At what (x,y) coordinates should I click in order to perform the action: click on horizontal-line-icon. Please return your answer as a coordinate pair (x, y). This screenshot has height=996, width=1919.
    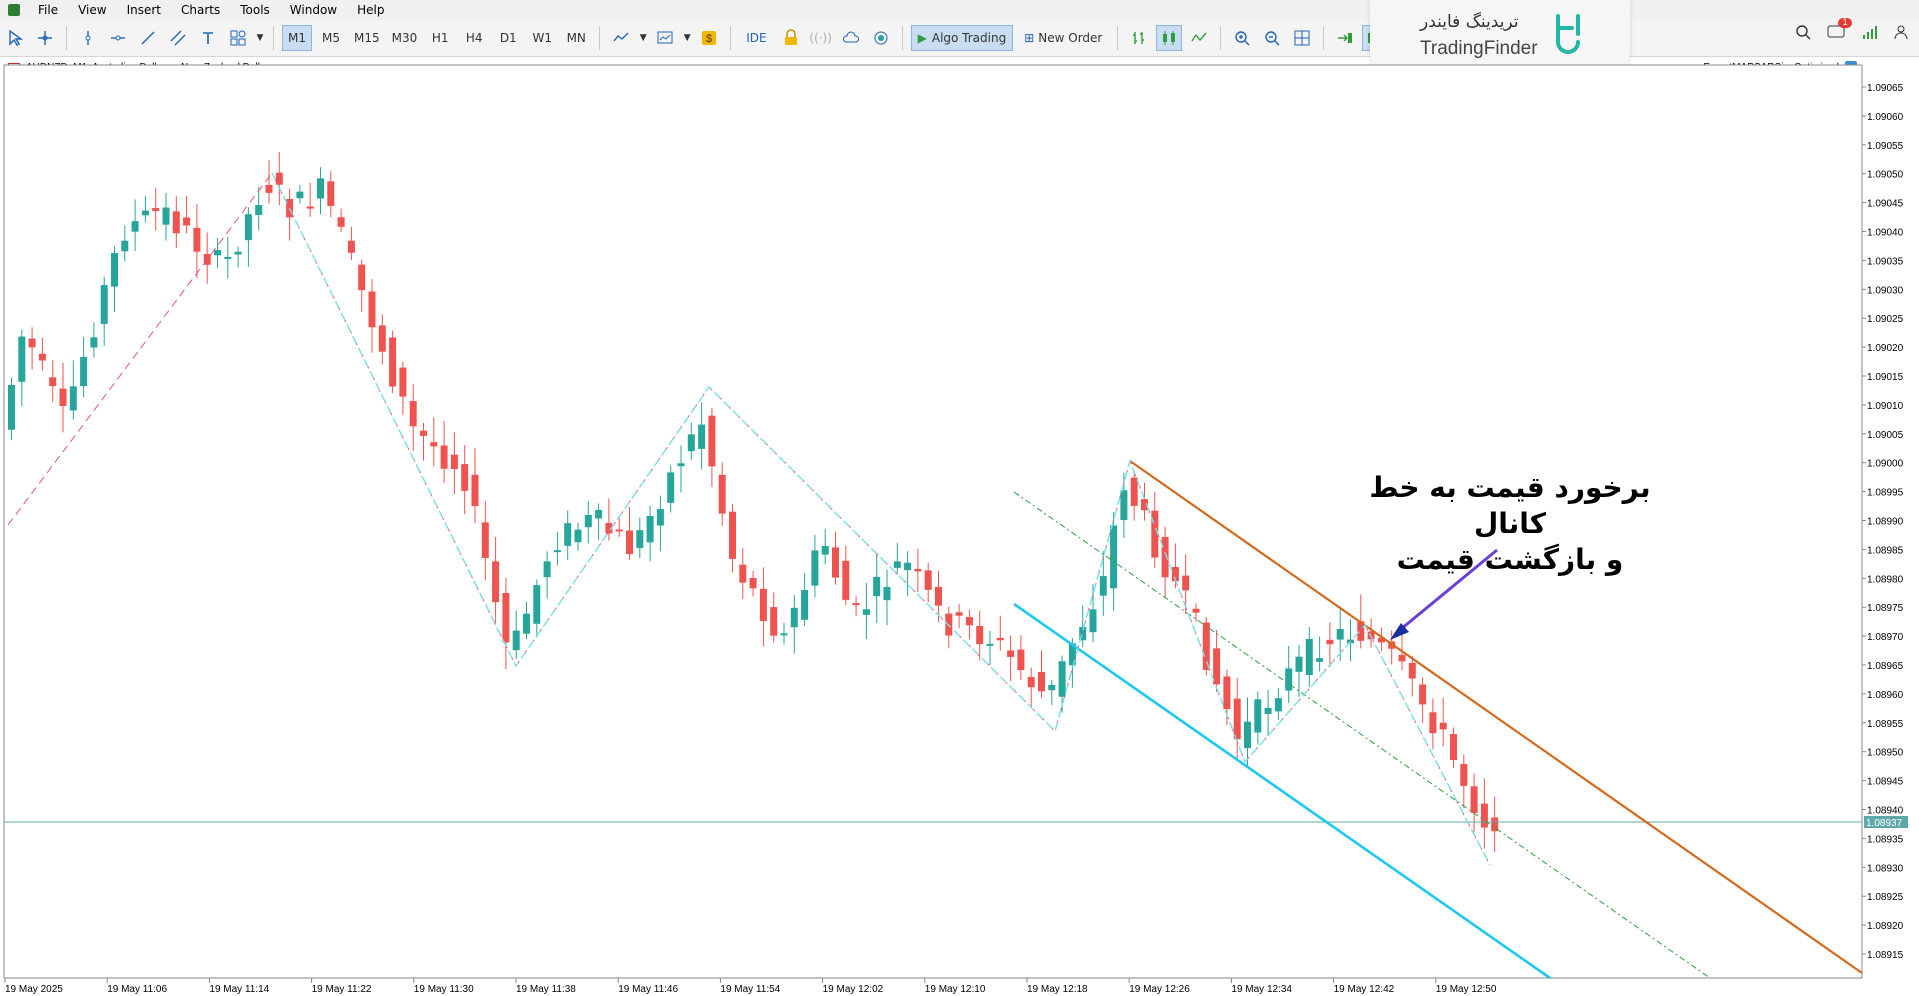
    Looking at the image, I should click on (118, 38).